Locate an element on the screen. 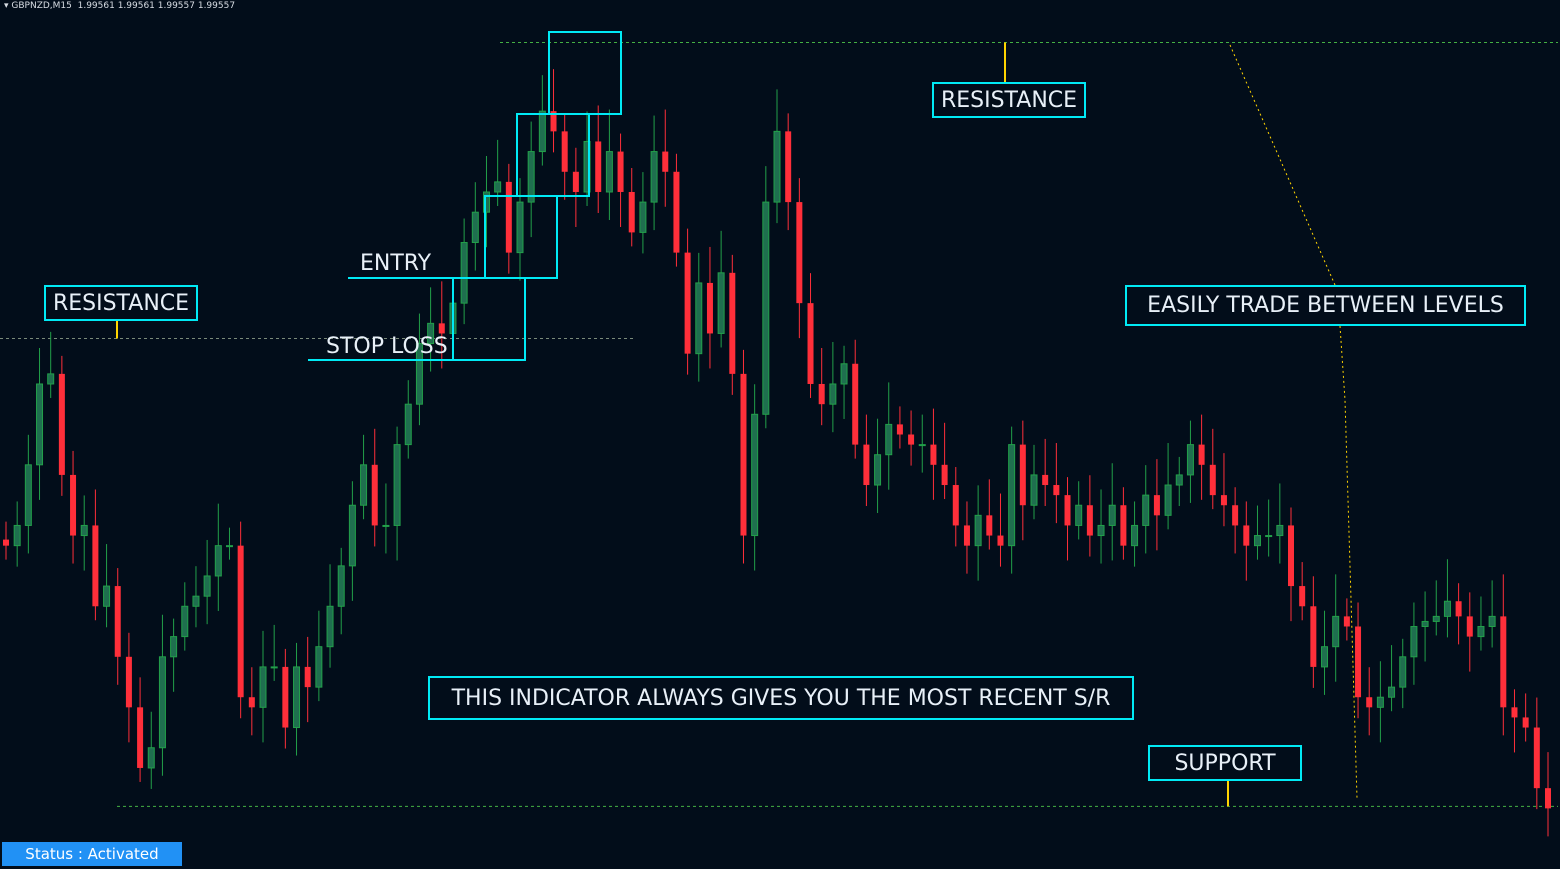 This screenshot has height=869, width=1560. entry-label: ENTRY is located at coordinates (396, 263).